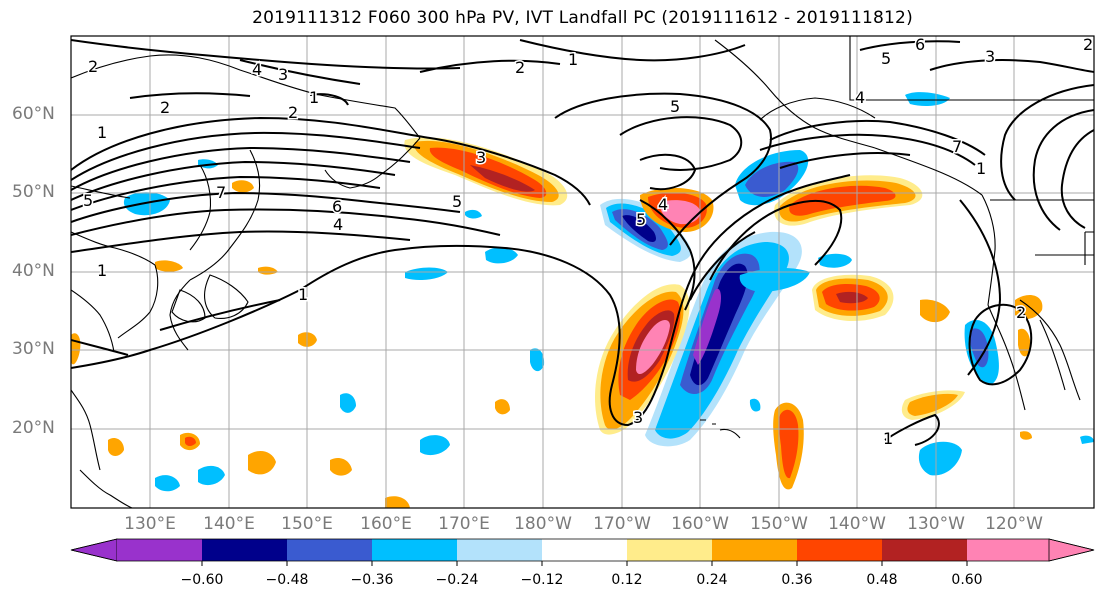 This screenshot has width=1105, height=601. What do you see at coordinates (386, 524) in the screenshot?
I see `lon-label-160e: 160°E` at bounding box center [386, 524].